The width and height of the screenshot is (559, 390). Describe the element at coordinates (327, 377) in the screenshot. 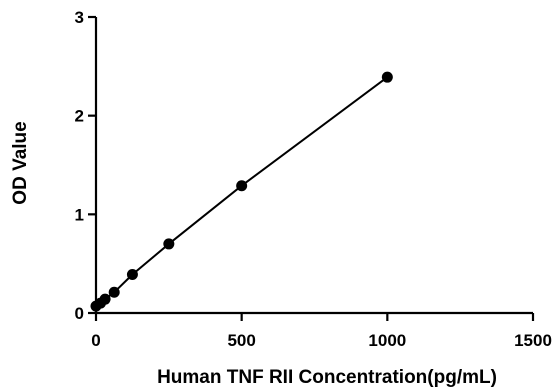

I see `x-axis-title: Human TNF RII Concentration(pg/mL)` at that location.